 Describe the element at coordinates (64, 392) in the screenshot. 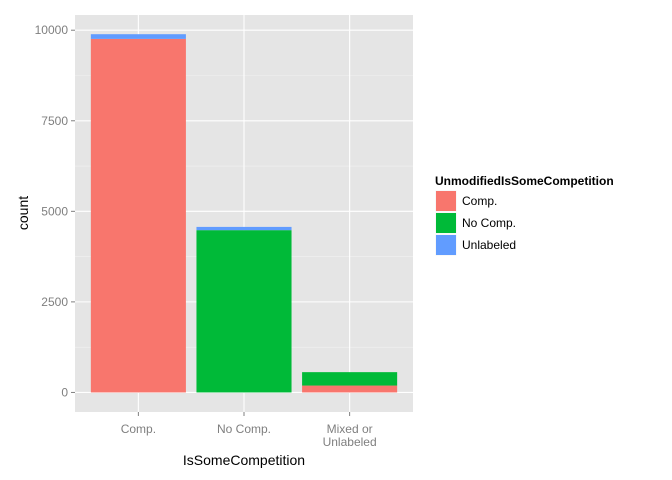

I see `y-tick-label: 0` at that location.